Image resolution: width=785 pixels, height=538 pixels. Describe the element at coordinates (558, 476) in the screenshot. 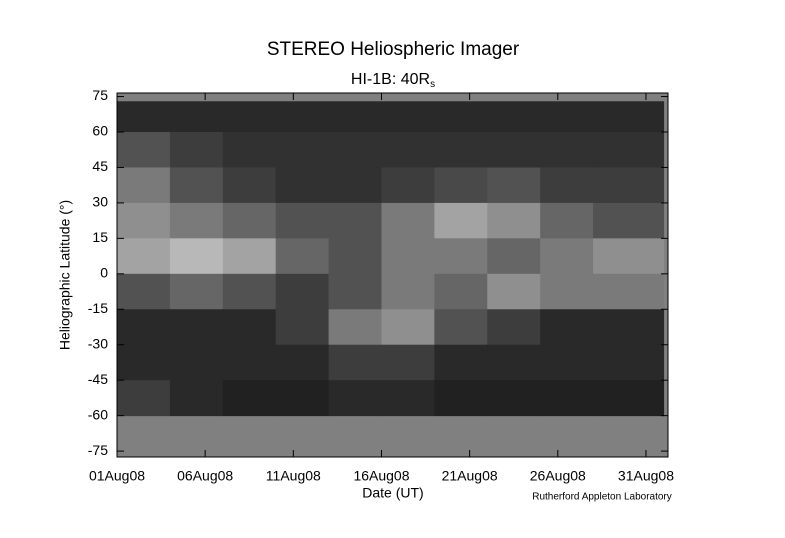

I see `x-tick-label: 26Aug08` at that location.